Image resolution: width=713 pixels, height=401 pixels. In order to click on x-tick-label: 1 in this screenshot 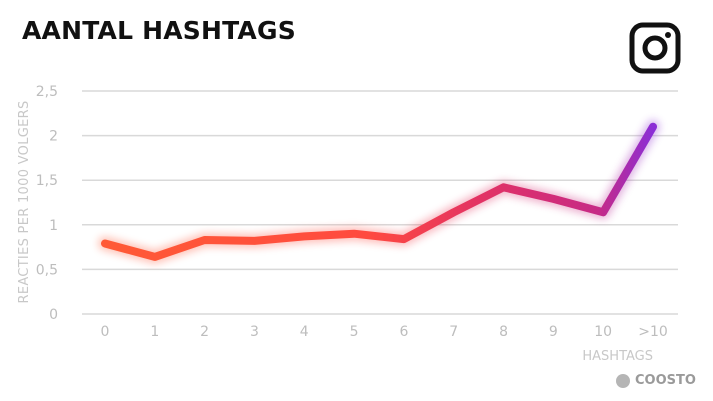, I will do `click(154, 332)`.